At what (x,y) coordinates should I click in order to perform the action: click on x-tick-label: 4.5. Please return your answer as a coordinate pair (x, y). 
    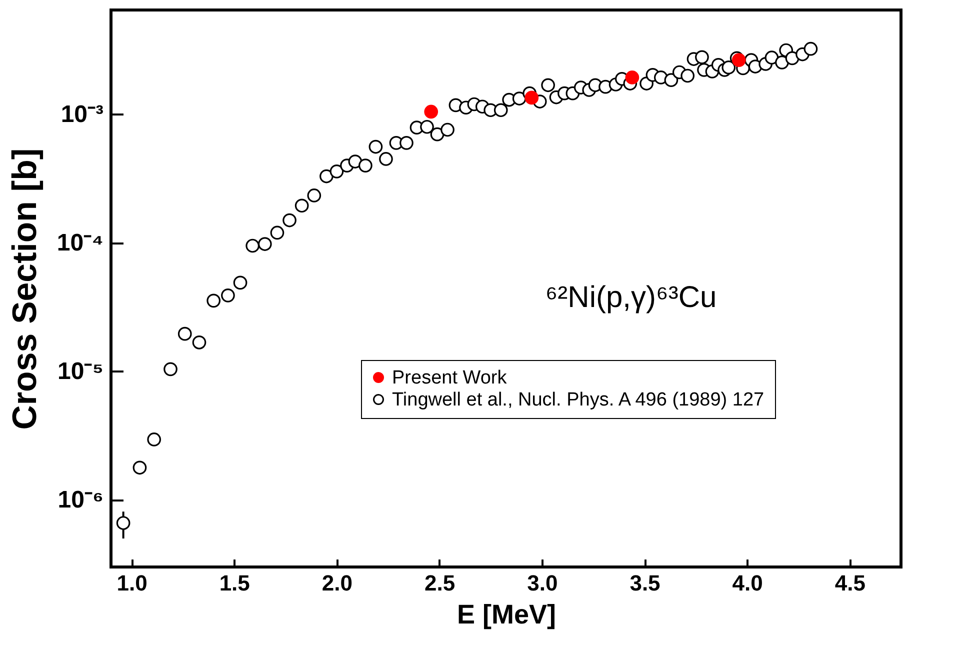
    Looking at the image, I should click on (850, 583).